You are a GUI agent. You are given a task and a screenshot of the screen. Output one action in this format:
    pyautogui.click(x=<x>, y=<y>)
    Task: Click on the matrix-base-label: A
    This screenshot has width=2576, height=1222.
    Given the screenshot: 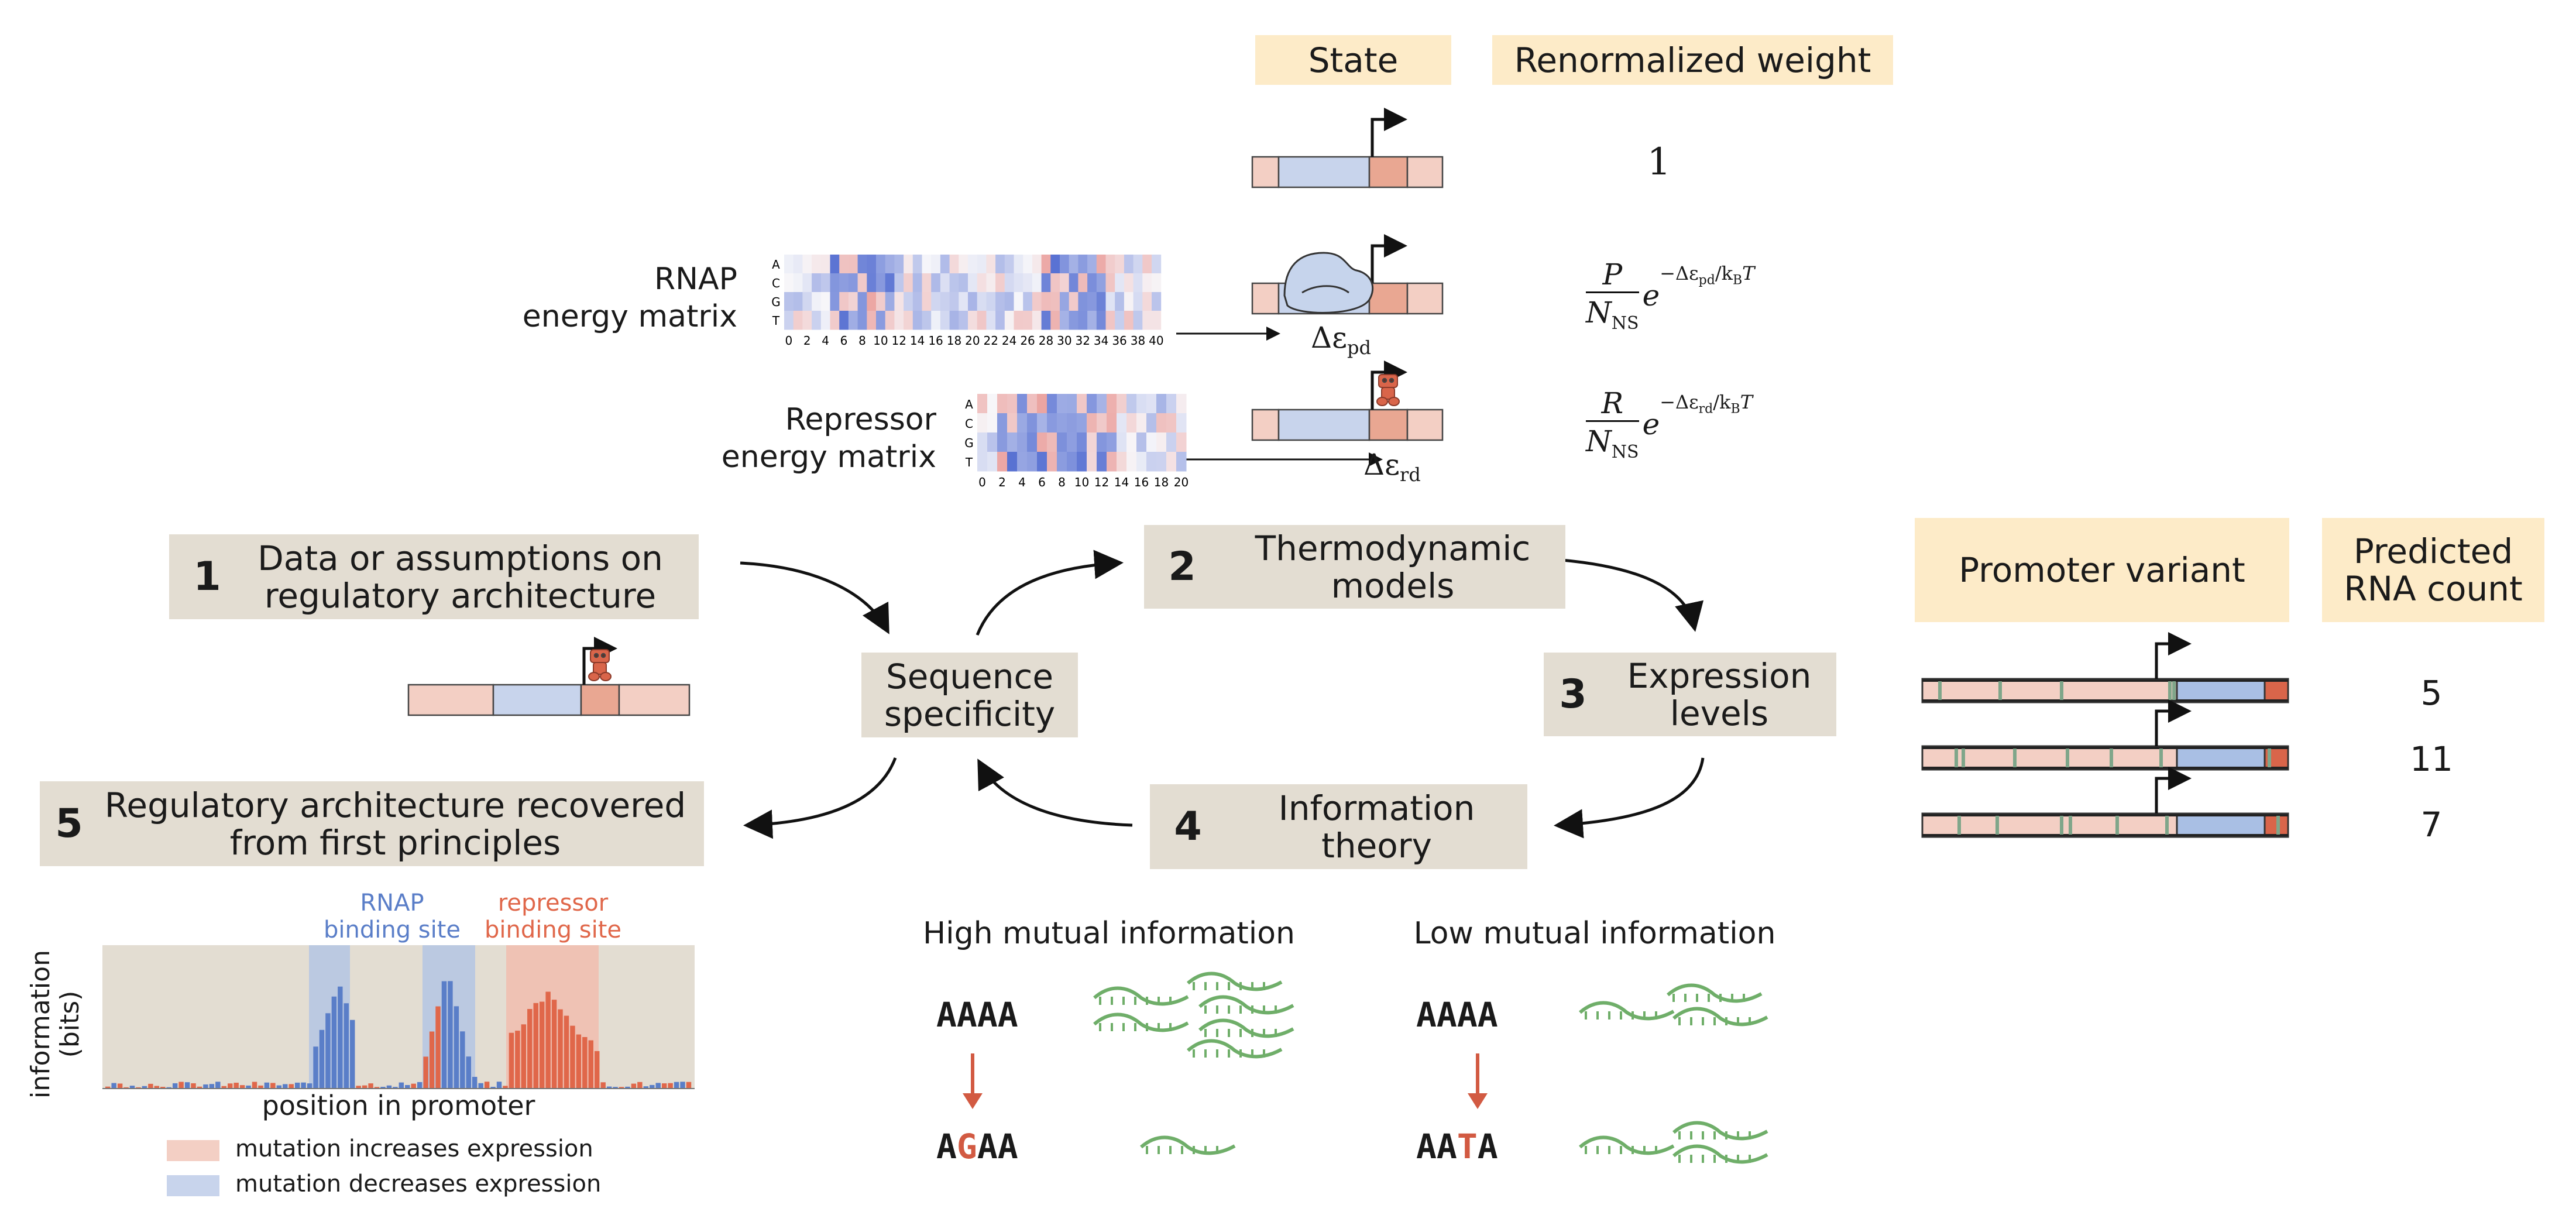 What is the action you would take?
    pyautogui.click(x=776, y=265)
    